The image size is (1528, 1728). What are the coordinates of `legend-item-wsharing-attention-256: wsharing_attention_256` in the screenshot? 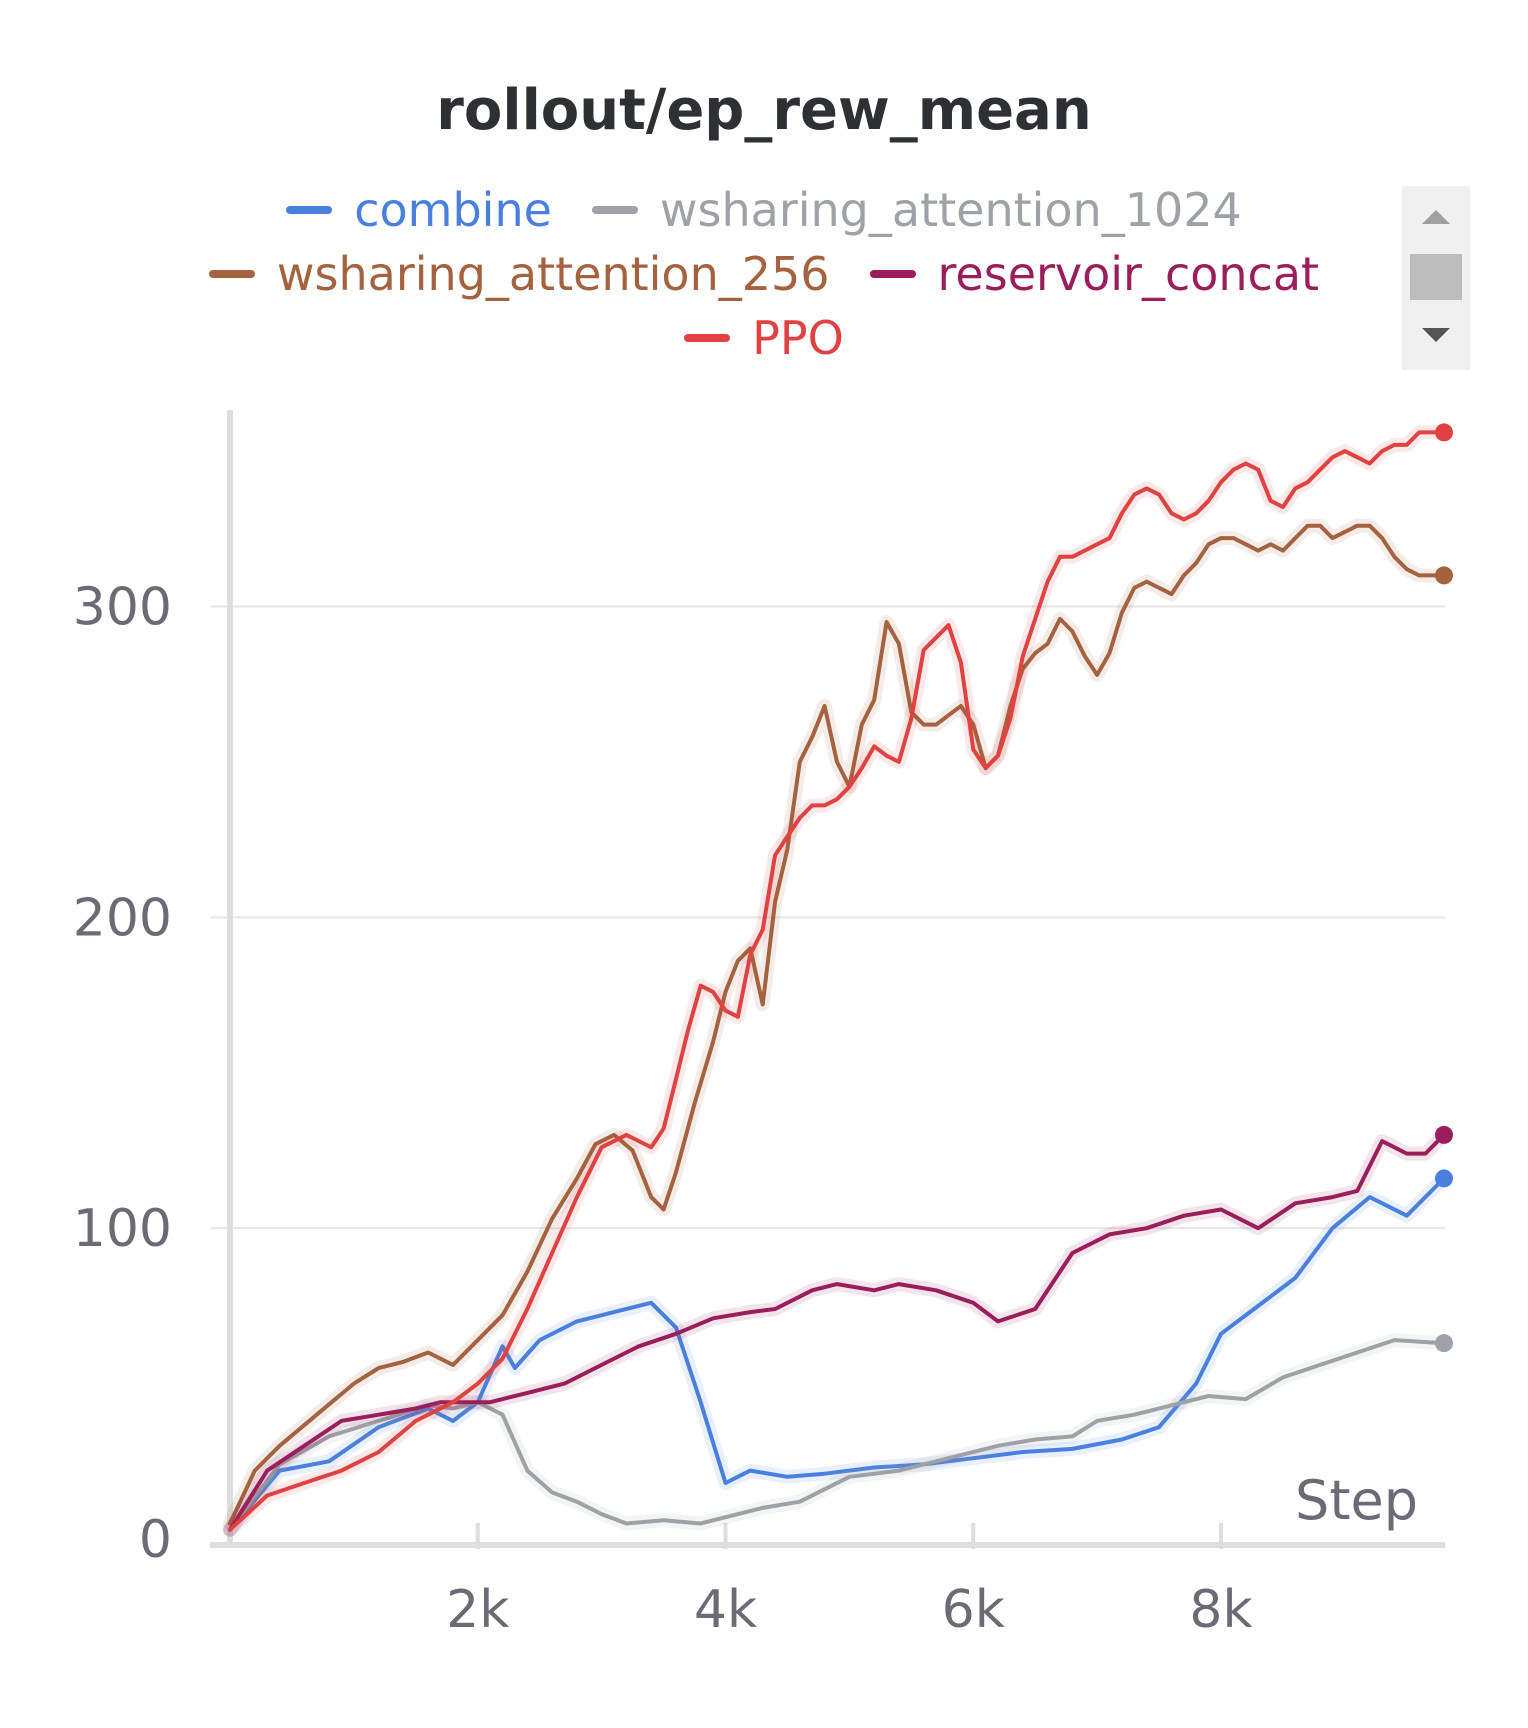 It's located at (519, 274).